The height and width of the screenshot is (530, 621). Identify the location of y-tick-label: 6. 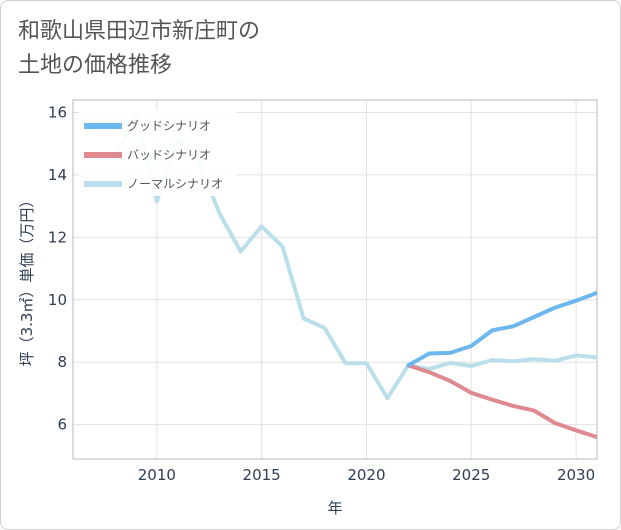
(62, 425).